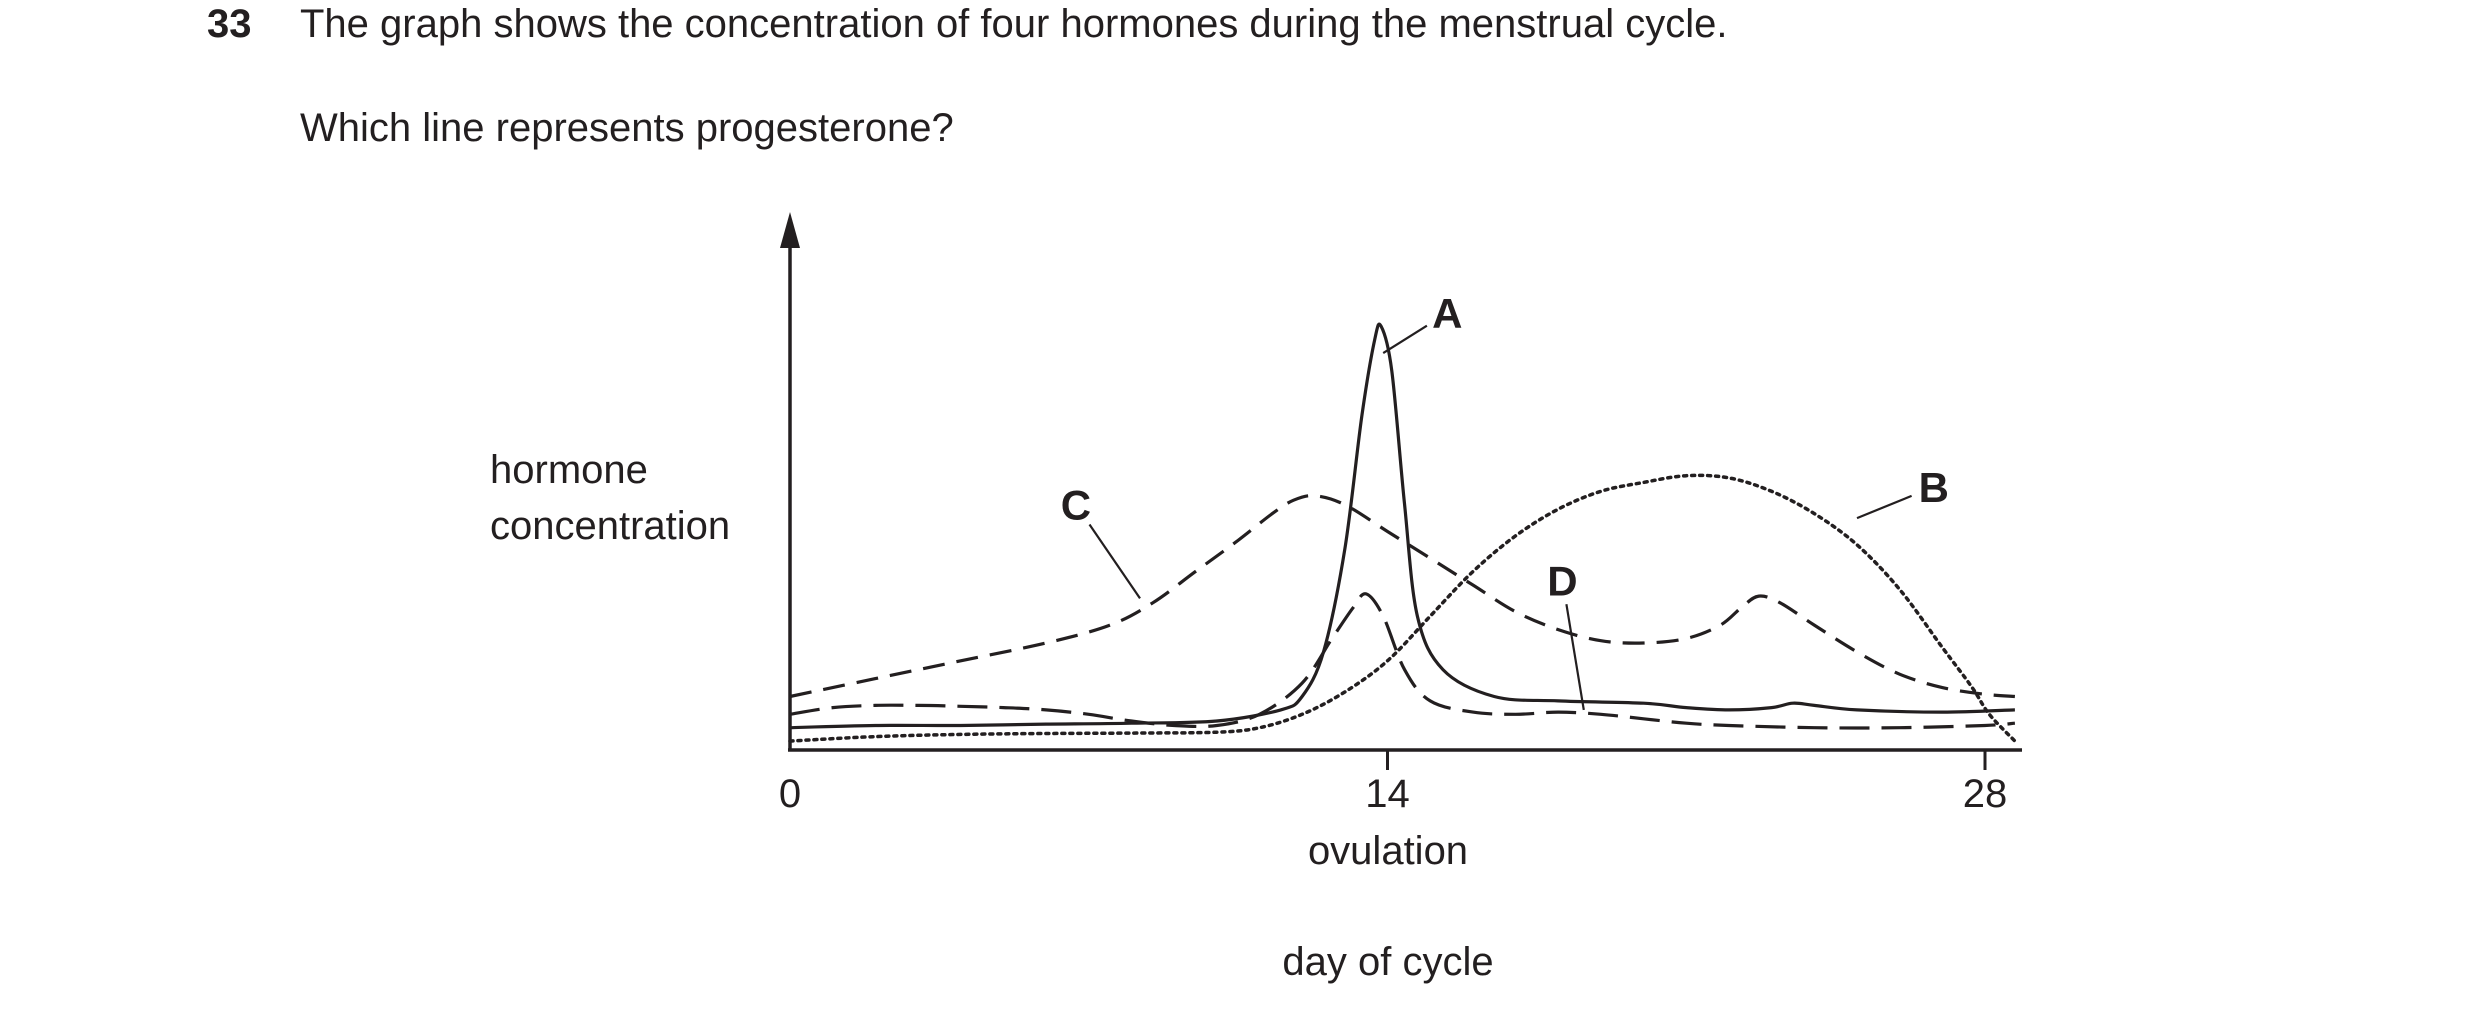 The height and width of the screenshot is (1015, 2481). Describe the element at coordinates (1402, 661) in the screenshot. I see `series-line-d` at that location.